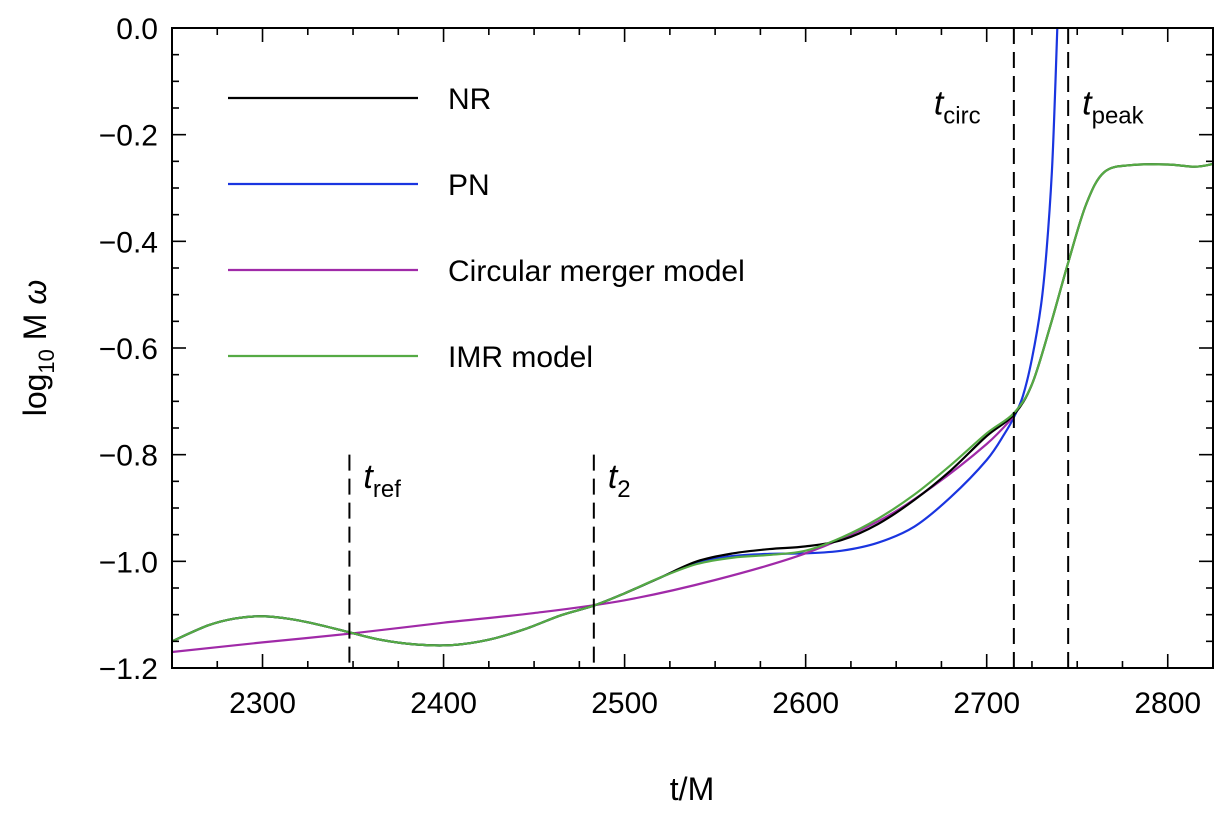  What do you see at coordinates (805, 703) in the screenshot?
I see `x-tick-label: 2600` at bounding box center [805, 703].